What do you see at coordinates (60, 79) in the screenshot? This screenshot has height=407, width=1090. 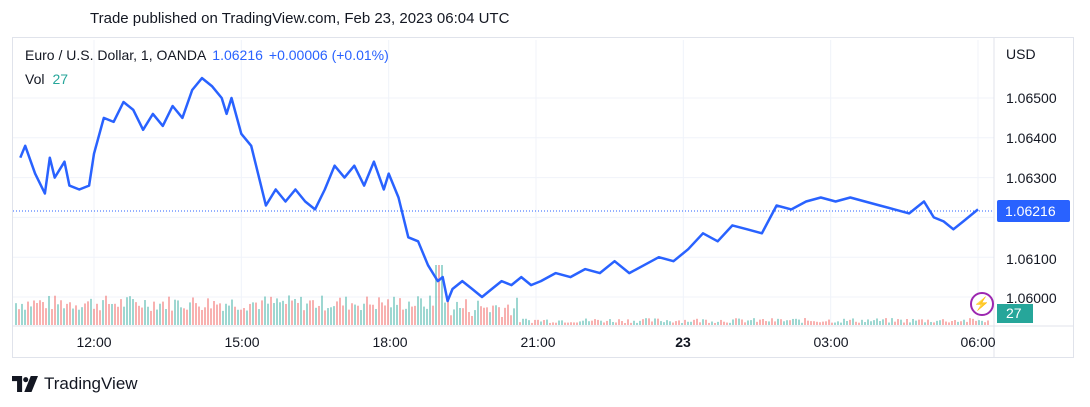 I see `volume-value: 27` at bounding box center [60, 79].